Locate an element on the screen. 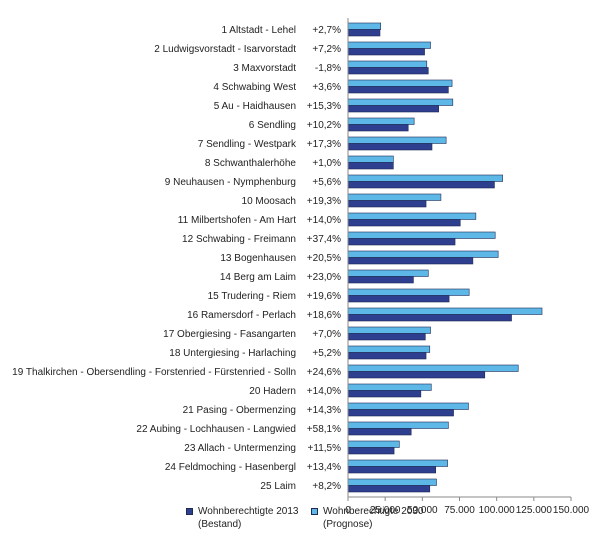 This screenshot has width=606, height=541. change-label: +37,4% is located at coordinates (324, 239).